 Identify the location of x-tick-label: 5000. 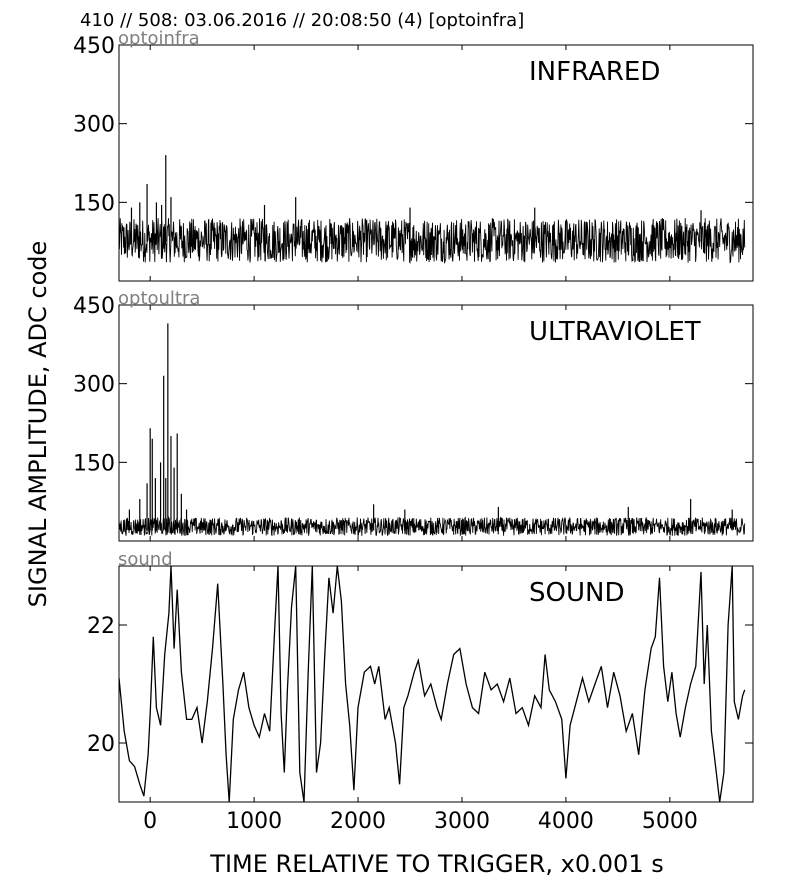
(670, 821).